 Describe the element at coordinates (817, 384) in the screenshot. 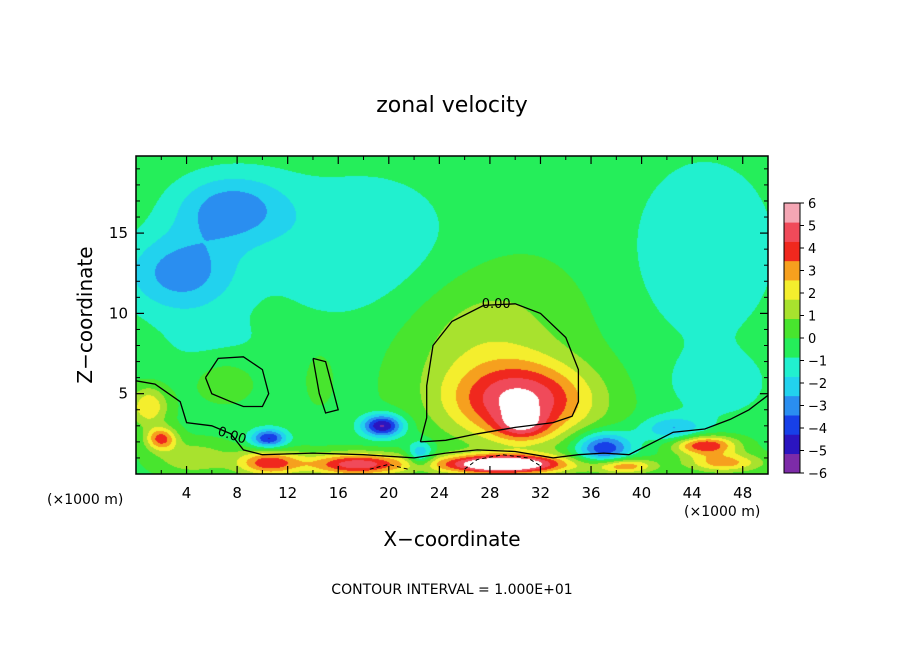

I see `colorbar-tick-label: −2` at that location.